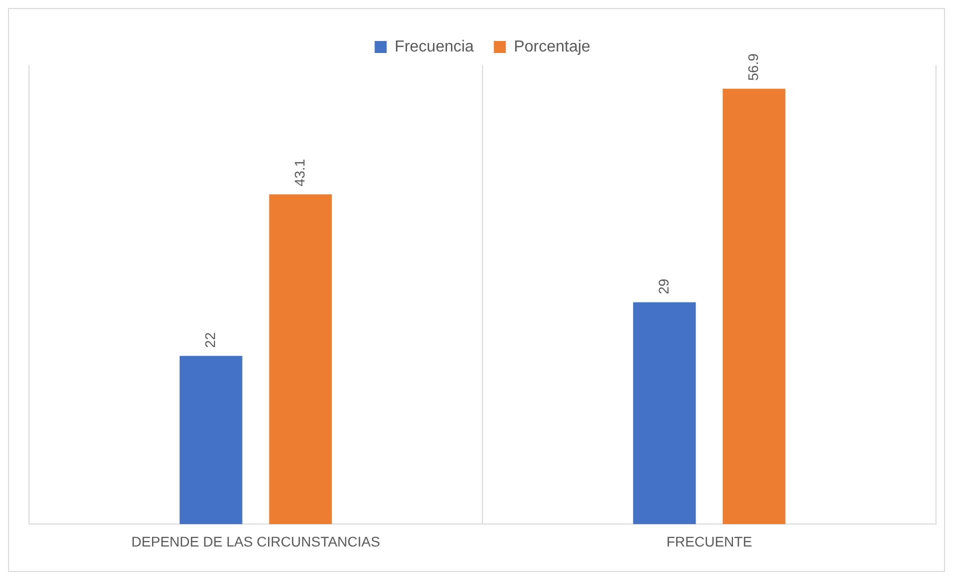 The width and height of the screenshot is (953, 580). Describe the element at coordinates (663, 286) in the screenshot. I see `data-label: 29` at that location.